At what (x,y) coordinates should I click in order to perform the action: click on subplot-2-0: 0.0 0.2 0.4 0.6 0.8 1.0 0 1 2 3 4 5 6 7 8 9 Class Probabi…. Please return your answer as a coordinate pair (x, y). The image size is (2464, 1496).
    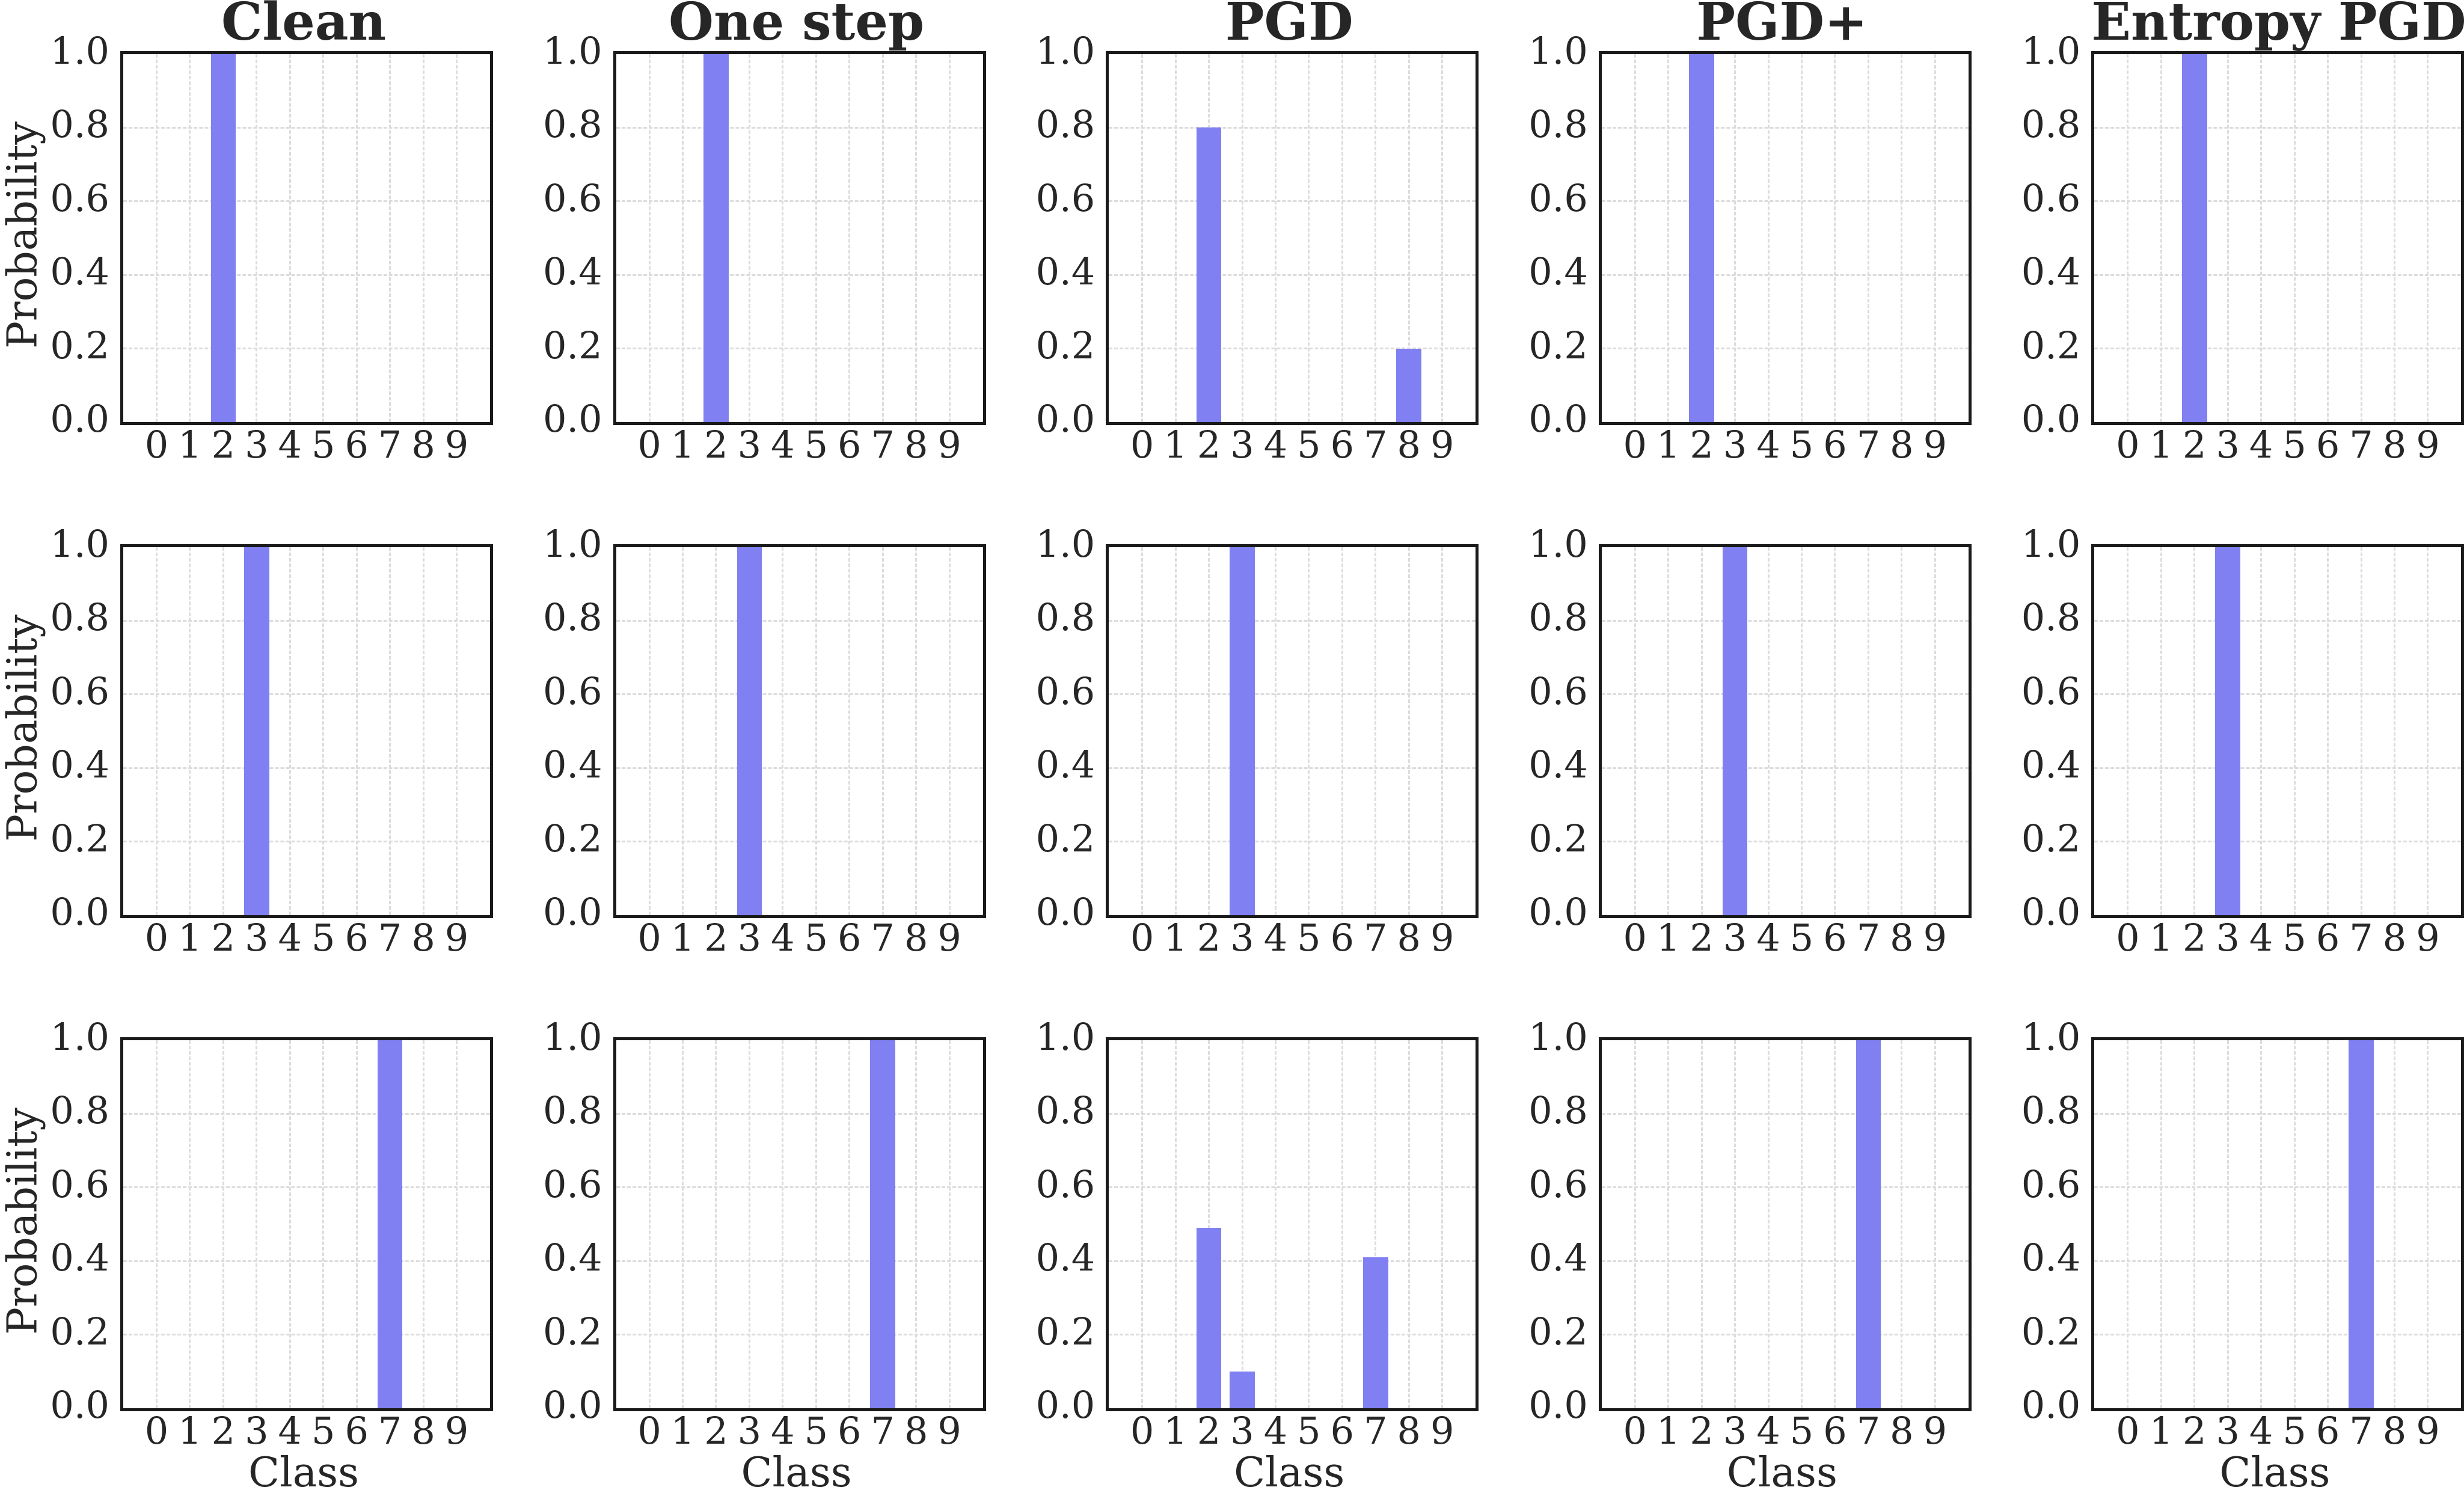
    Looking at the image, I should click on (246, 1241).